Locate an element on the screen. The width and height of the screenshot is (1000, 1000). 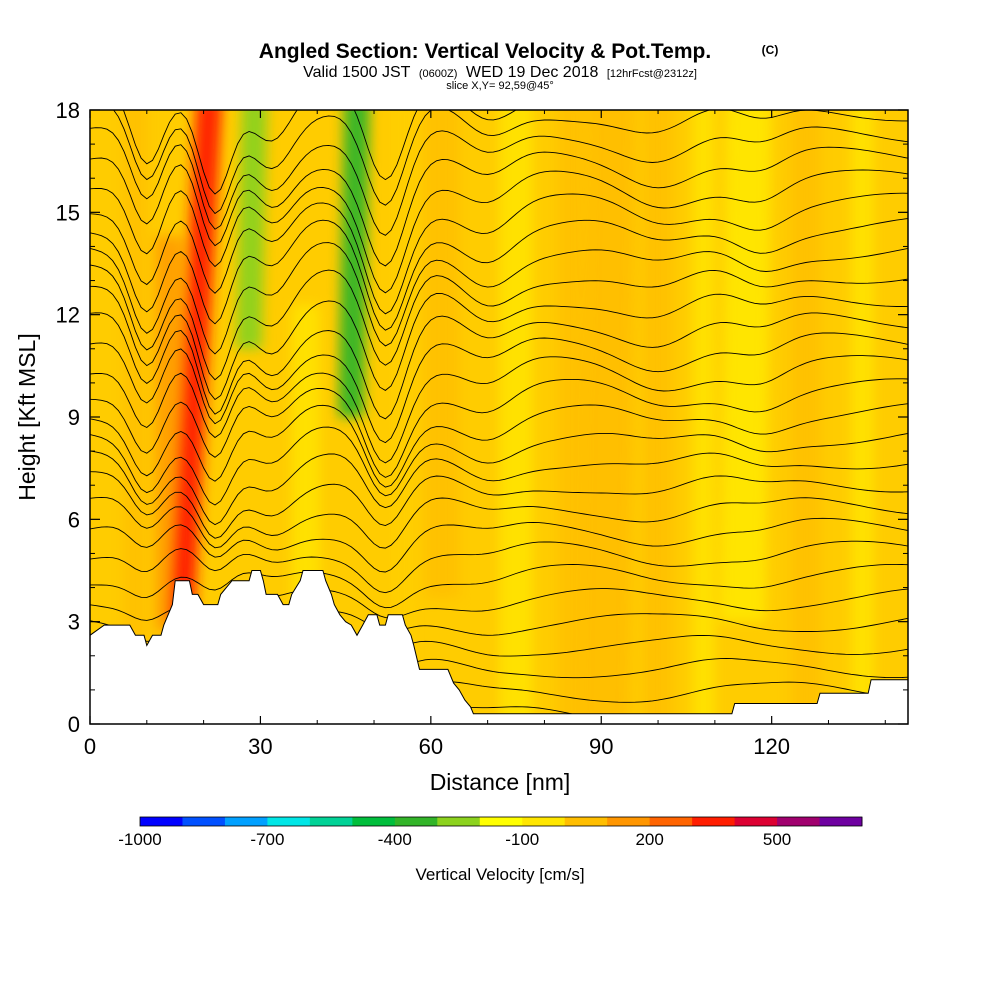
colorbar-label: 200 is located at coordinates (649, 839).